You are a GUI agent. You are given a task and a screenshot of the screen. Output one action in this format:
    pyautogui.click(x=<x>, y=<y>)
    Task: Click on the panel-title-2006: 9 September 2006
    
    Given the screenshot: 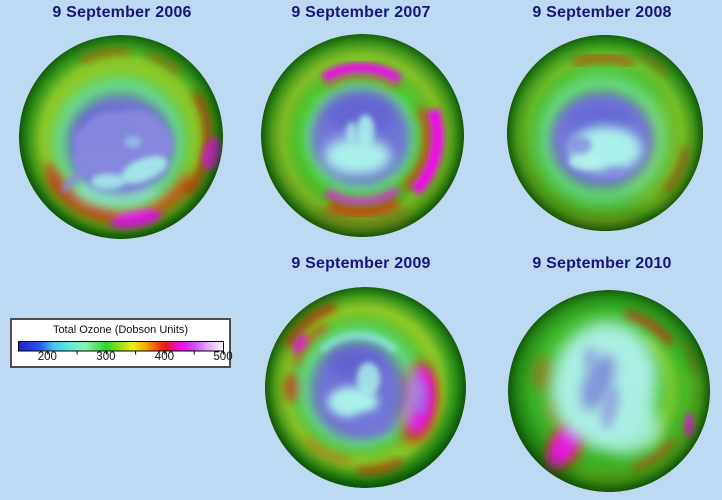 What is the action you would take?
    pyautogui.click(x=122, y=12)
    